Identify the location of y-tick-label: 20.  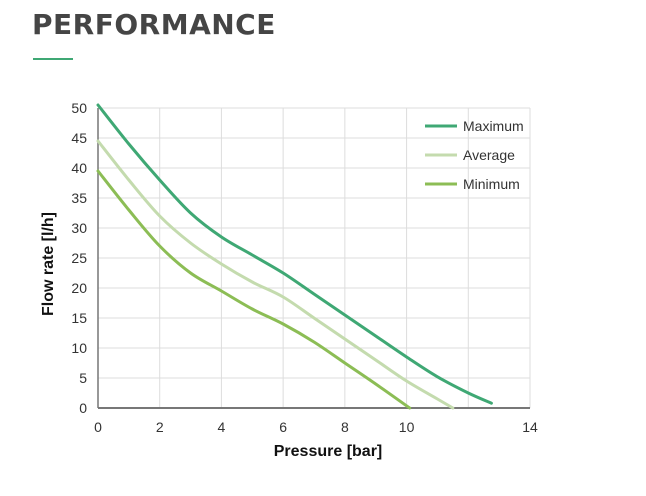
(79, 288).